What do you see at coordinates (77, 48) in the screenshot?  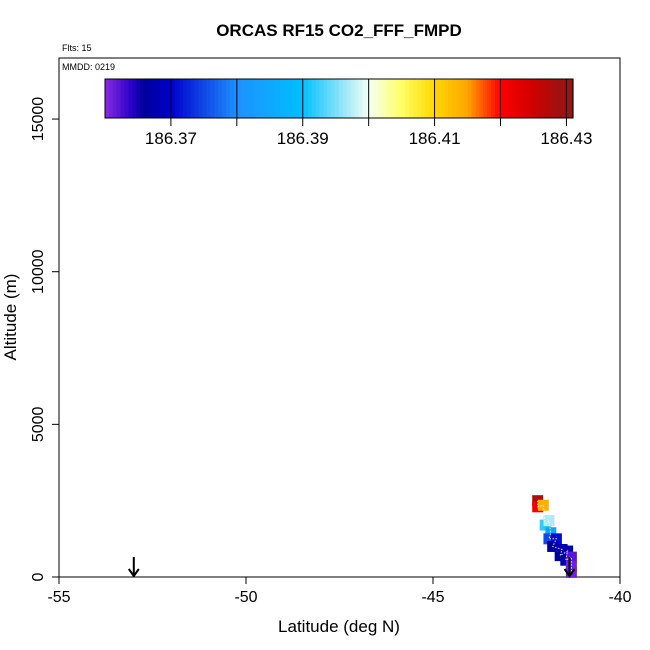 I see `flights-label: Flts: 15` at bounding box center [77, 48].